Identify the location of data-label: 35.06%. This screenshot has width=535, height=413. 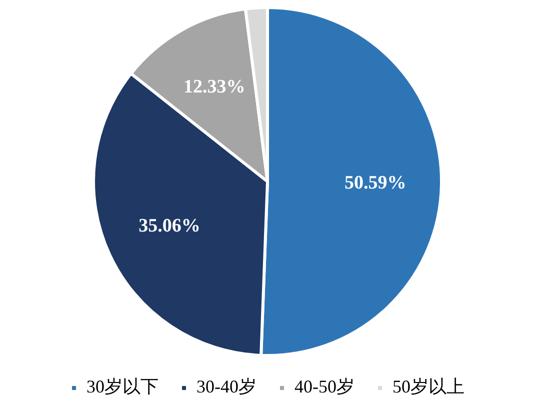
(169, 226).